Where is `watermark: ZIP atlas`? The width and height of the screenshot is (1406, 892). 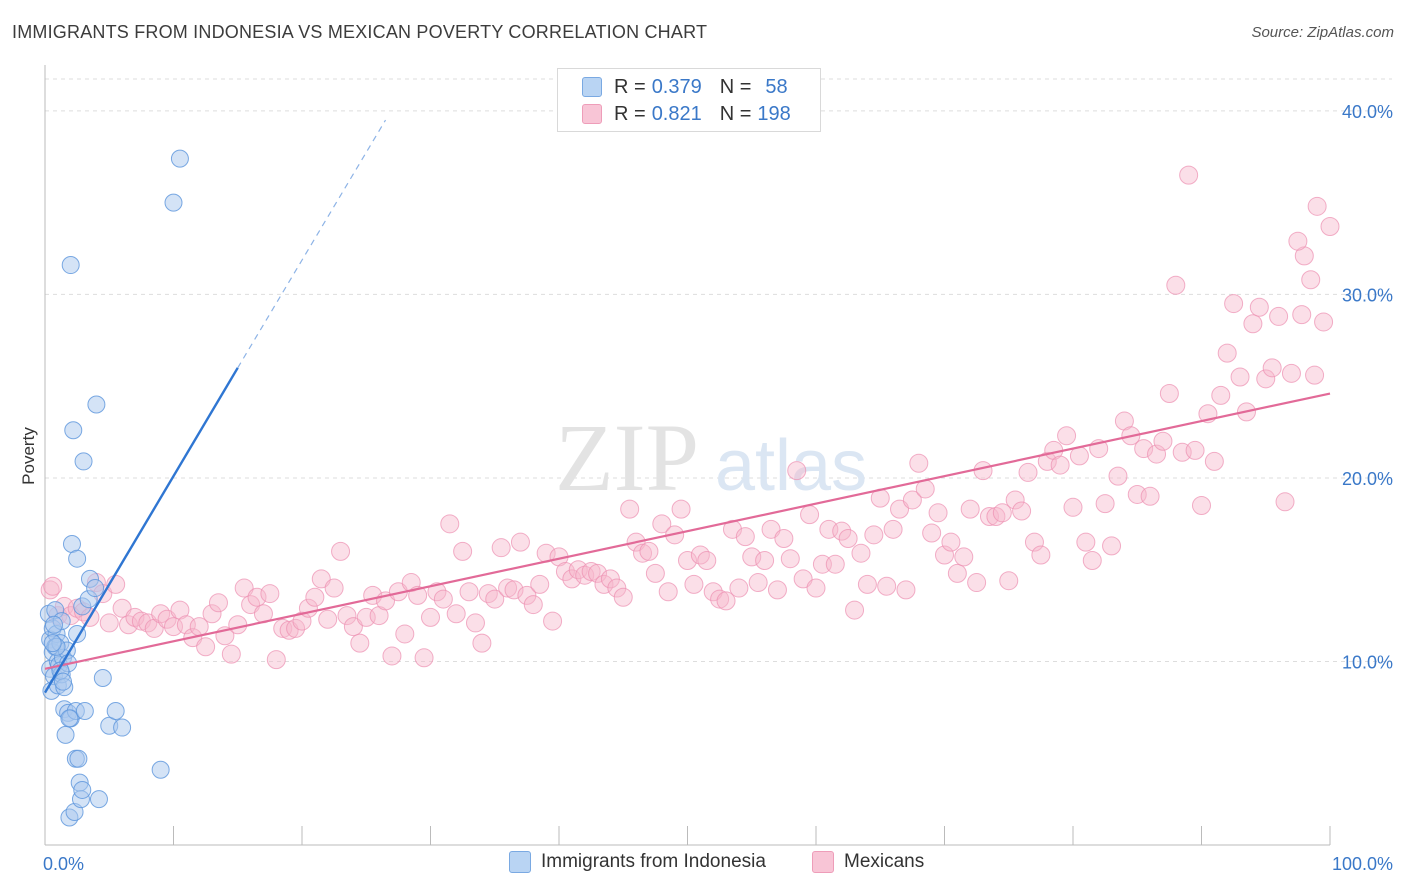 watermark: ZIP atlas is located at coordinates (711, 457).